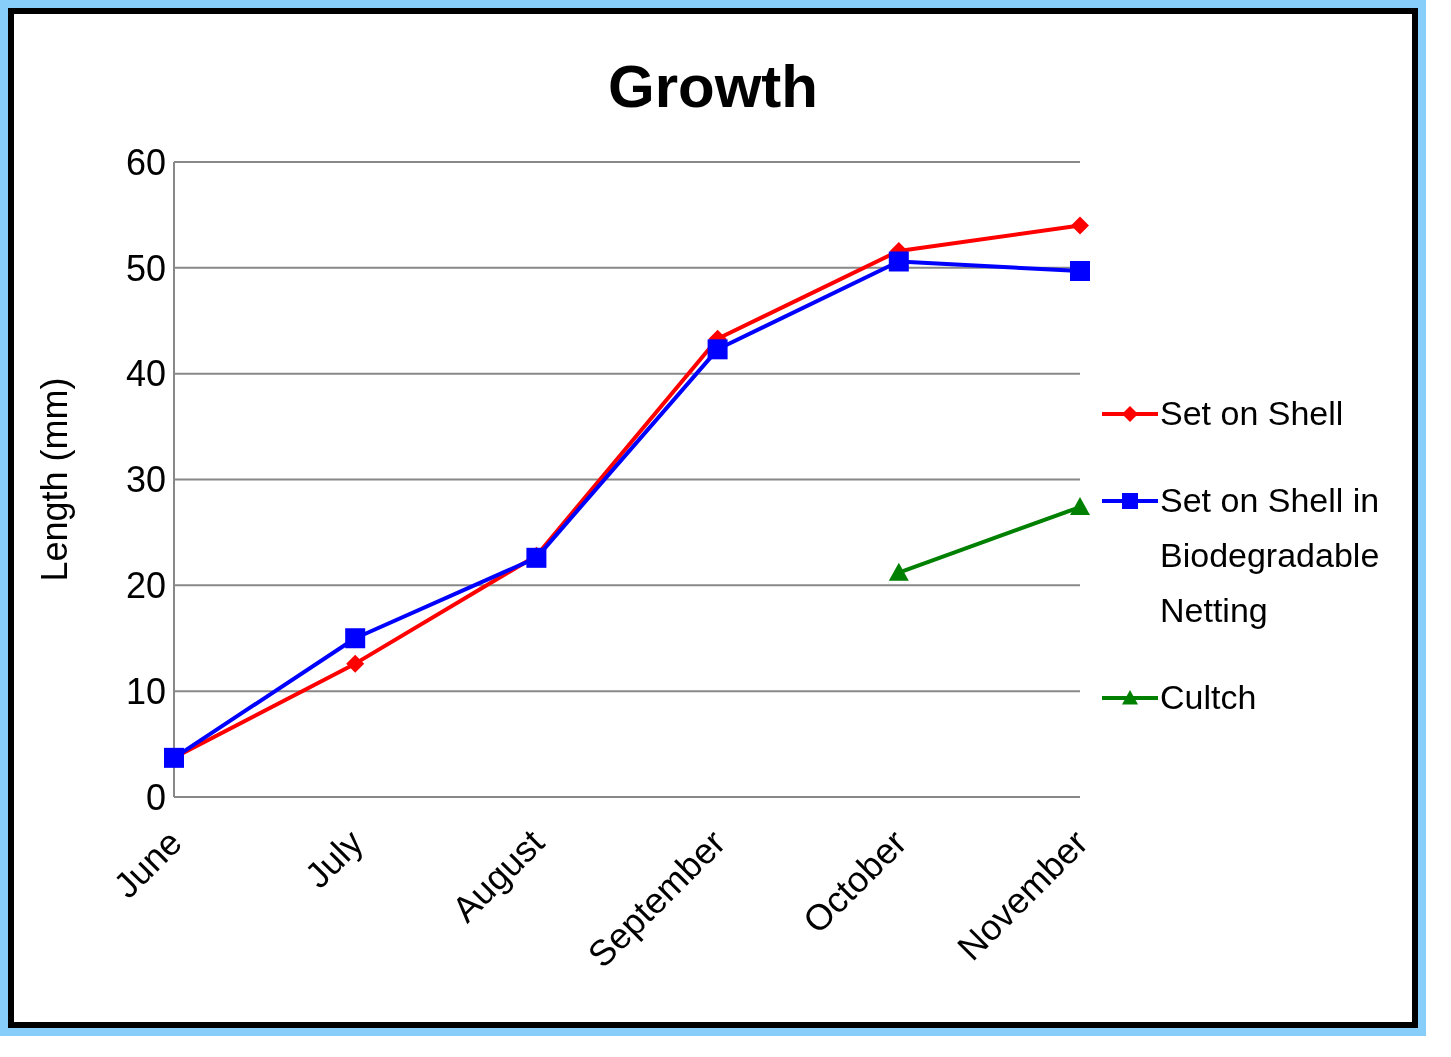  I want to click on y-tick-label: 40, so click(145, 374).